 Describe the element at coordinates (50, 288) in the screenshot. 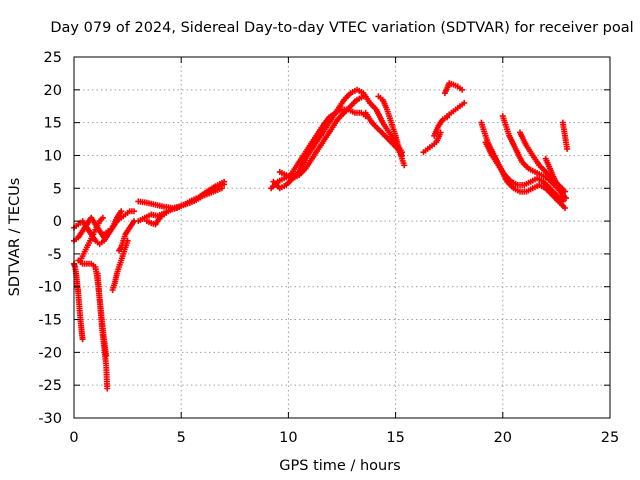

I see `y-tick-label: -10` at that location.